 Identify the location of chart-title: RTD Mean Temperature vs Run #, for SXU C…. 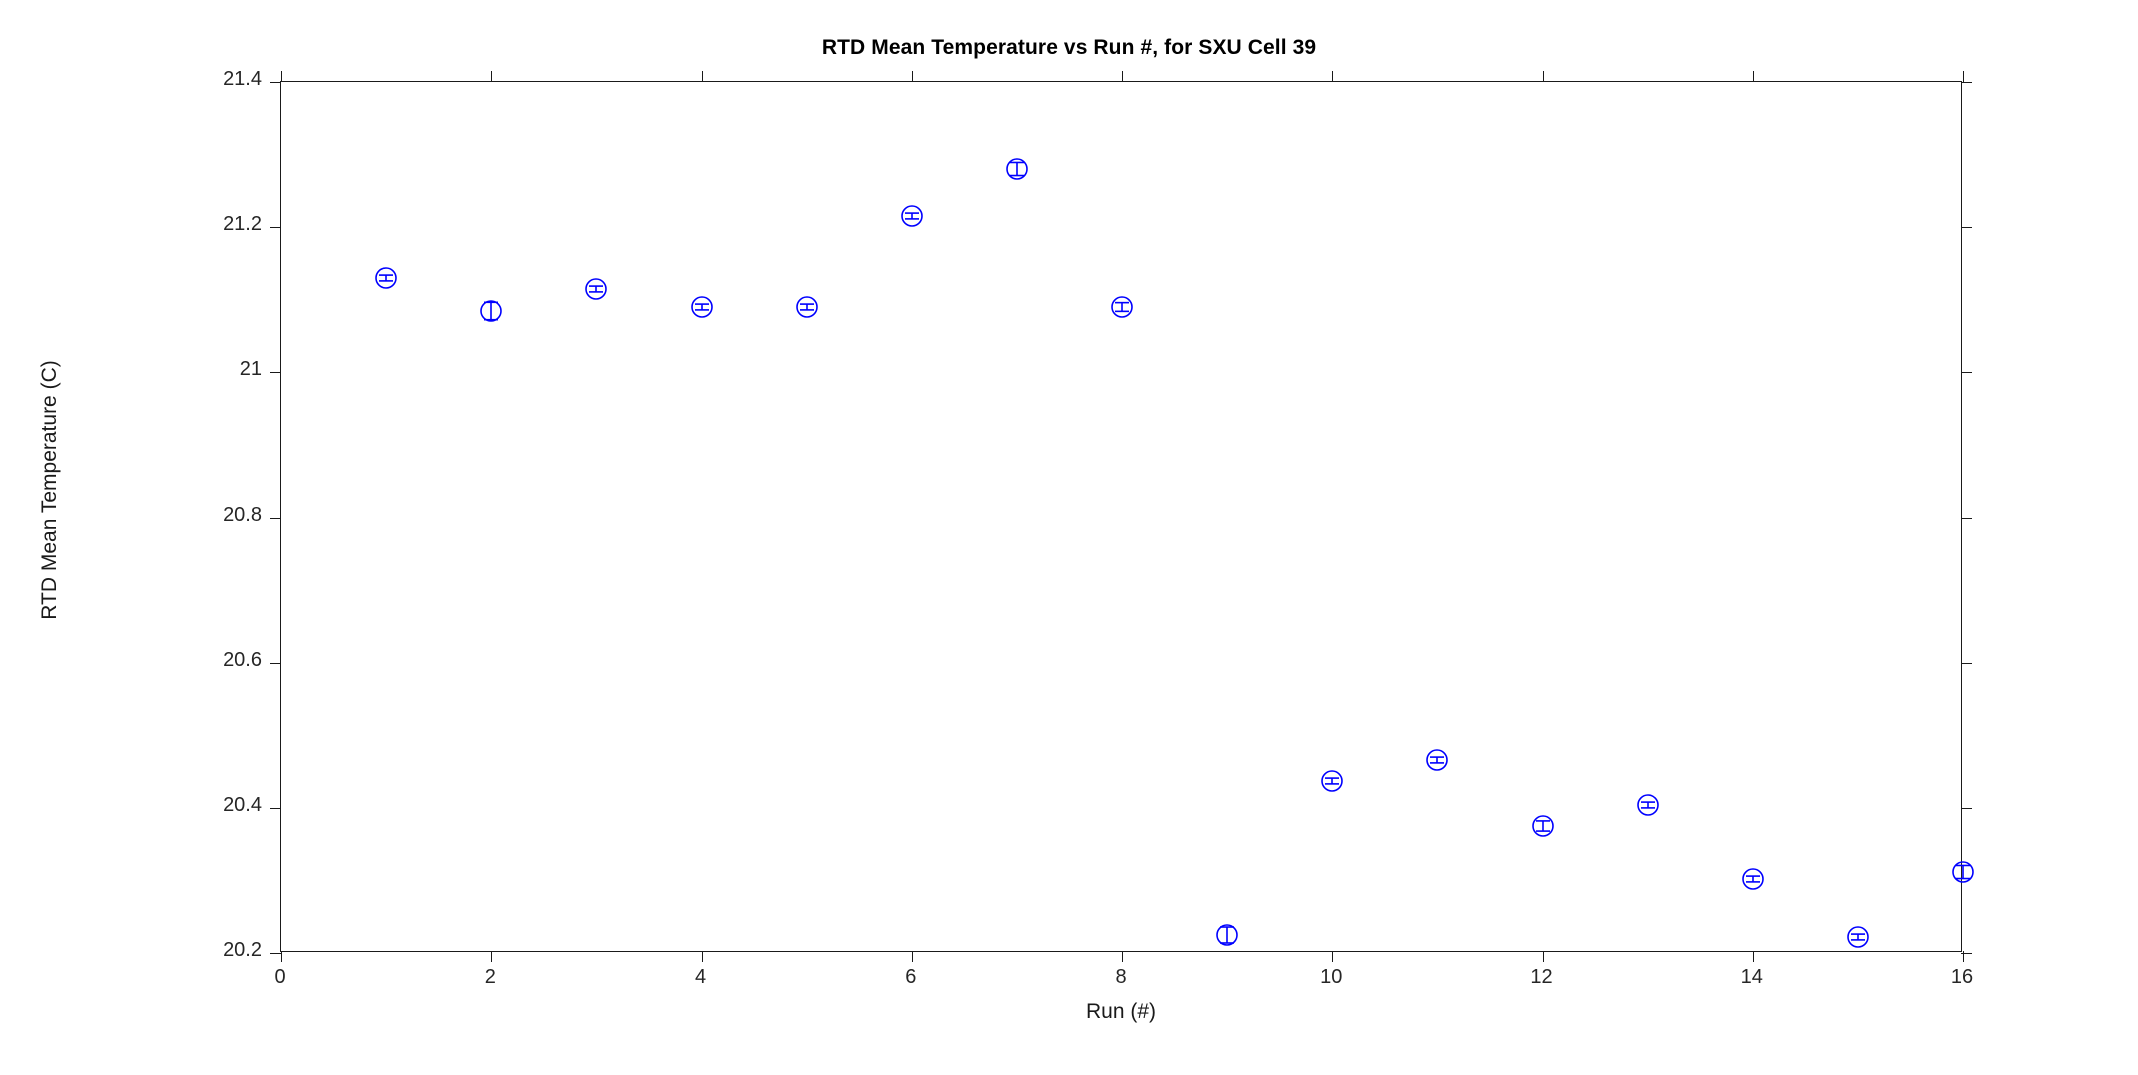
(1069, 47).